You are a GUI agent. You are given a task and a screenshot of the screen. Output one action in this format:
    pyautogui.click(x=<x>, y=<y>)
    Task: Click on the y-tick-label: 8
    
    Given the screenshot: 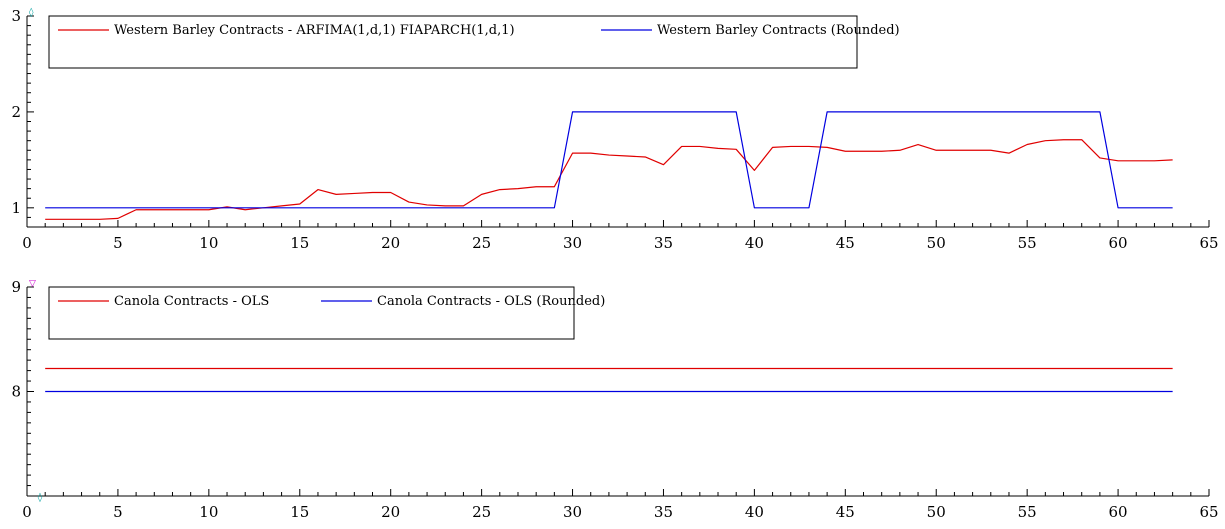 What is the action you would take?
    pyautogui.click(x=16, y=392)
    